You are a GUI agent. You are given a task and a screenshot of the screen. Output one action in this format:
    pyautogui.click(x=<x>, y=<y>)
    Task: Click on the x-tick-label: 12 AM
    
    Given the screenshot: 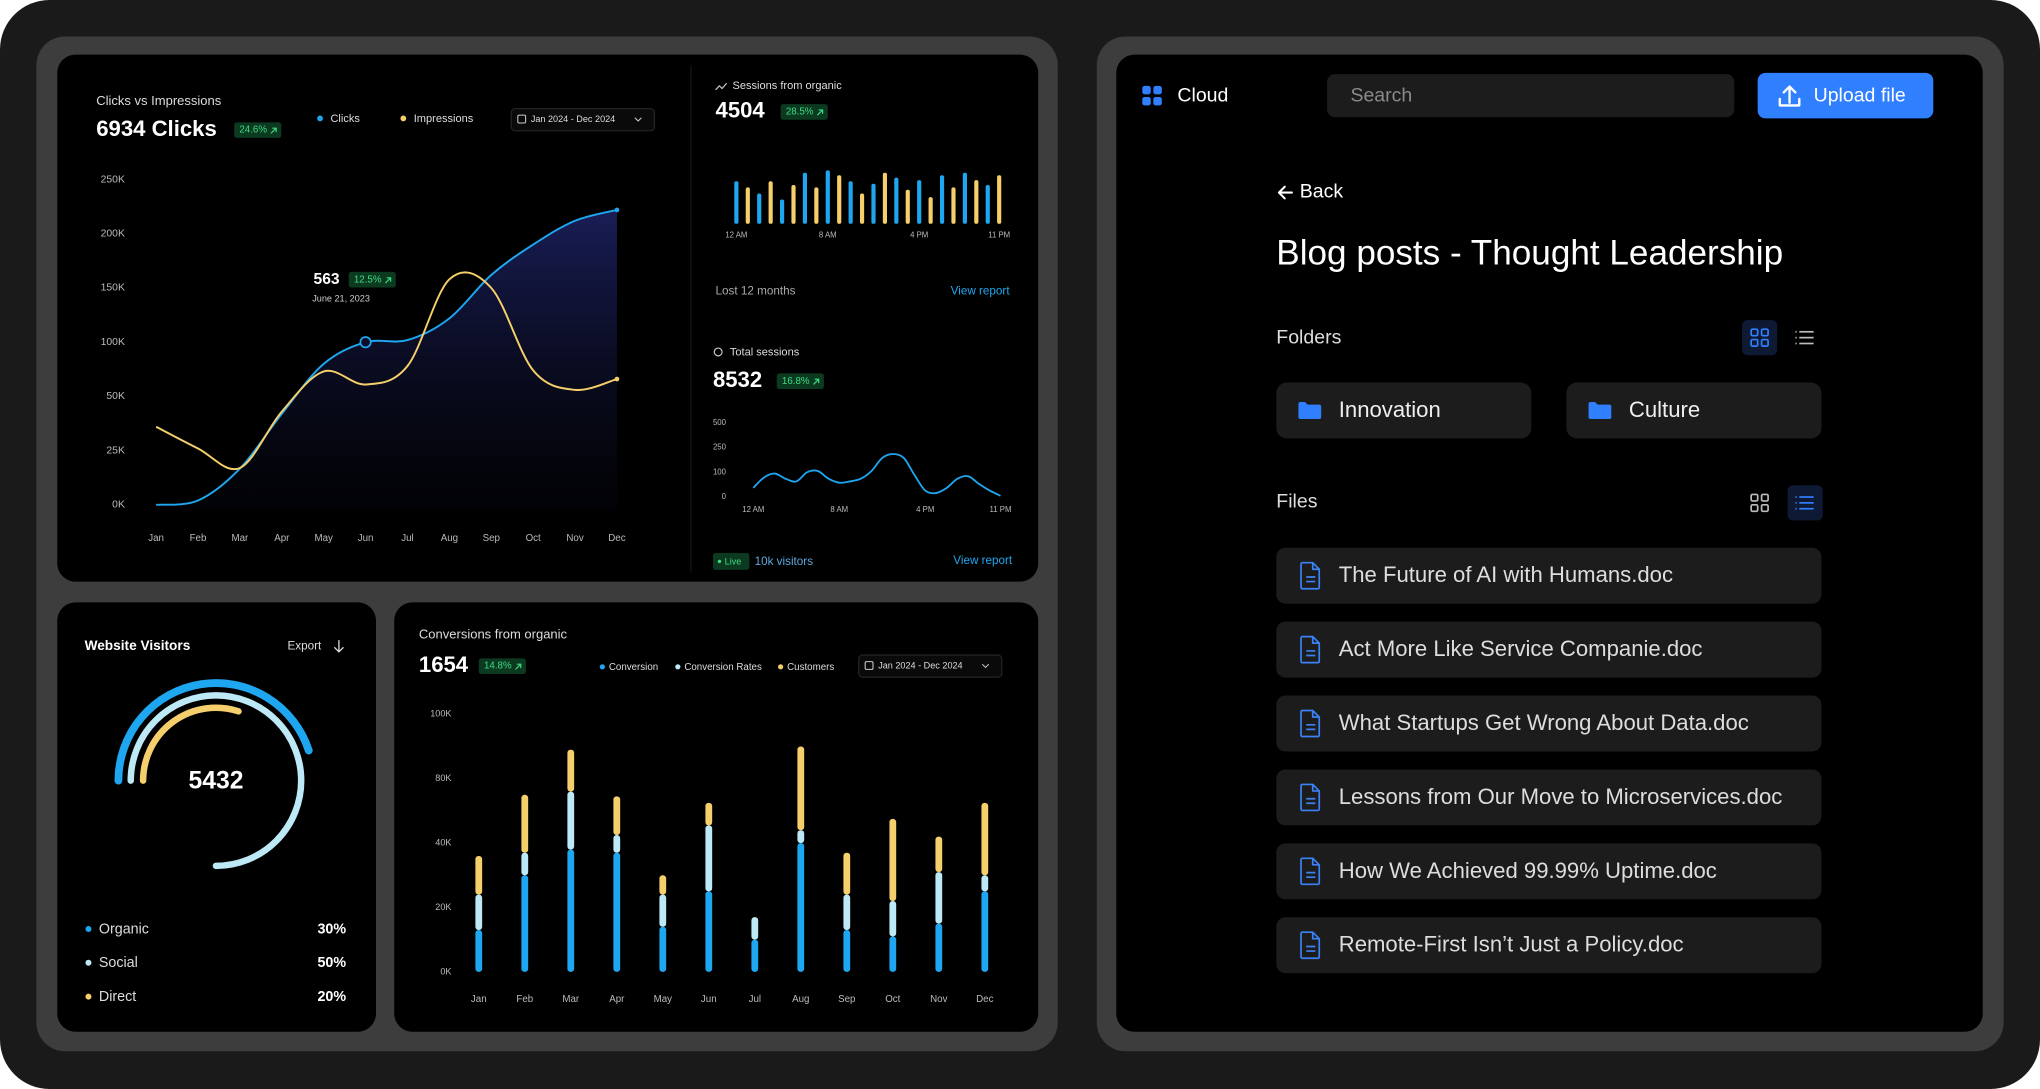 What is the action you would take?
    pyautogui.click(x=753, y=509)
    